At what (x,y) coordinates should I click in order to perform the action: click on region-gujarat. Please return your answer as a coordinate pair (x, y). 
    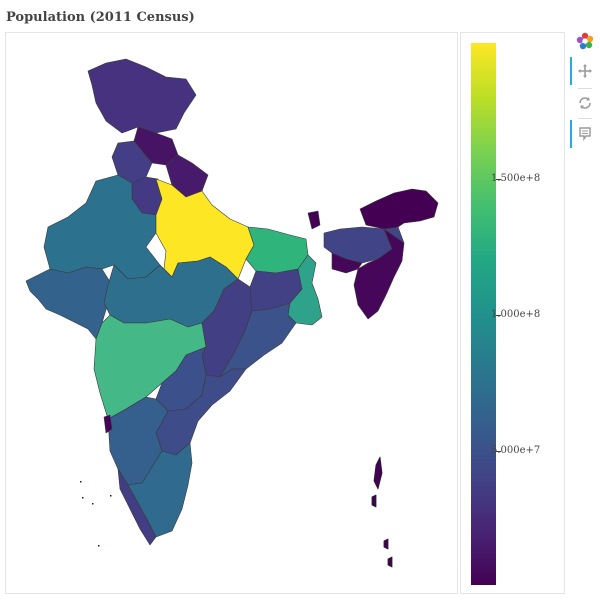
    Looking at the image, I should click on (69, 303).